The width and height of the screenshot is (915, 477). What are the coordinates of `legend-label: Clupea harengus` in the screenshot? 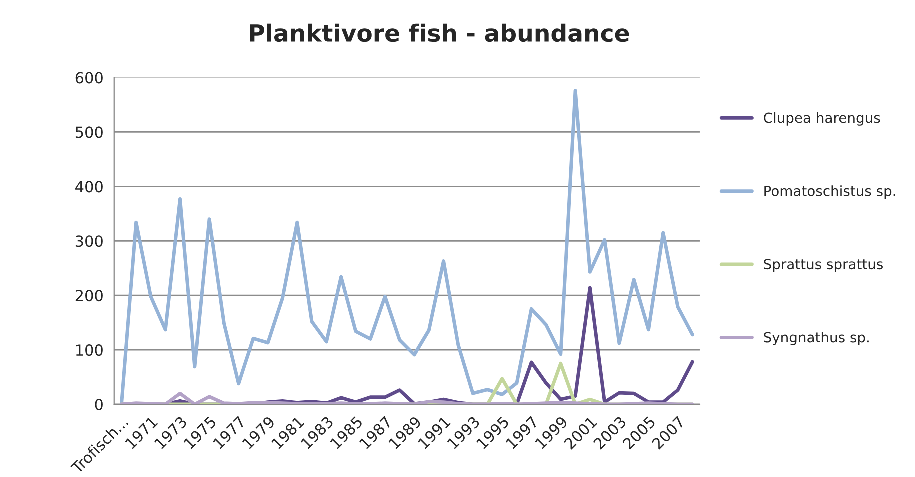 It's located at (822, 119).